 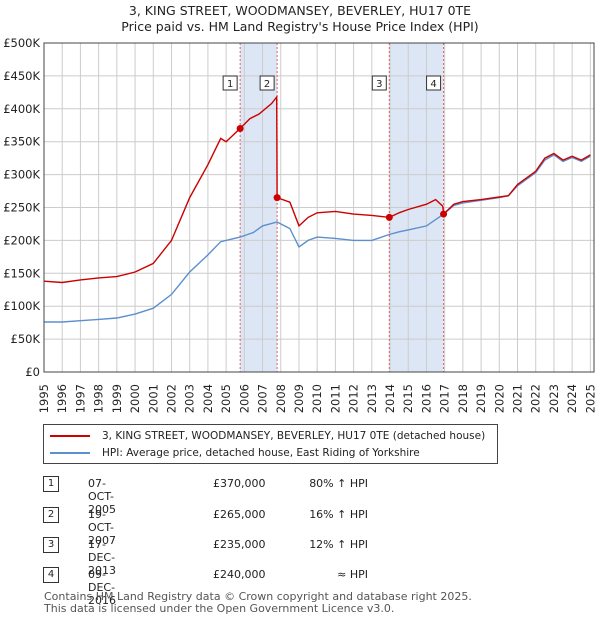 What do you see at coordinates (102, 496) in the screenshot?
I see `transaction-date: 07-OCT-2005` at bounding box center [102, 496].